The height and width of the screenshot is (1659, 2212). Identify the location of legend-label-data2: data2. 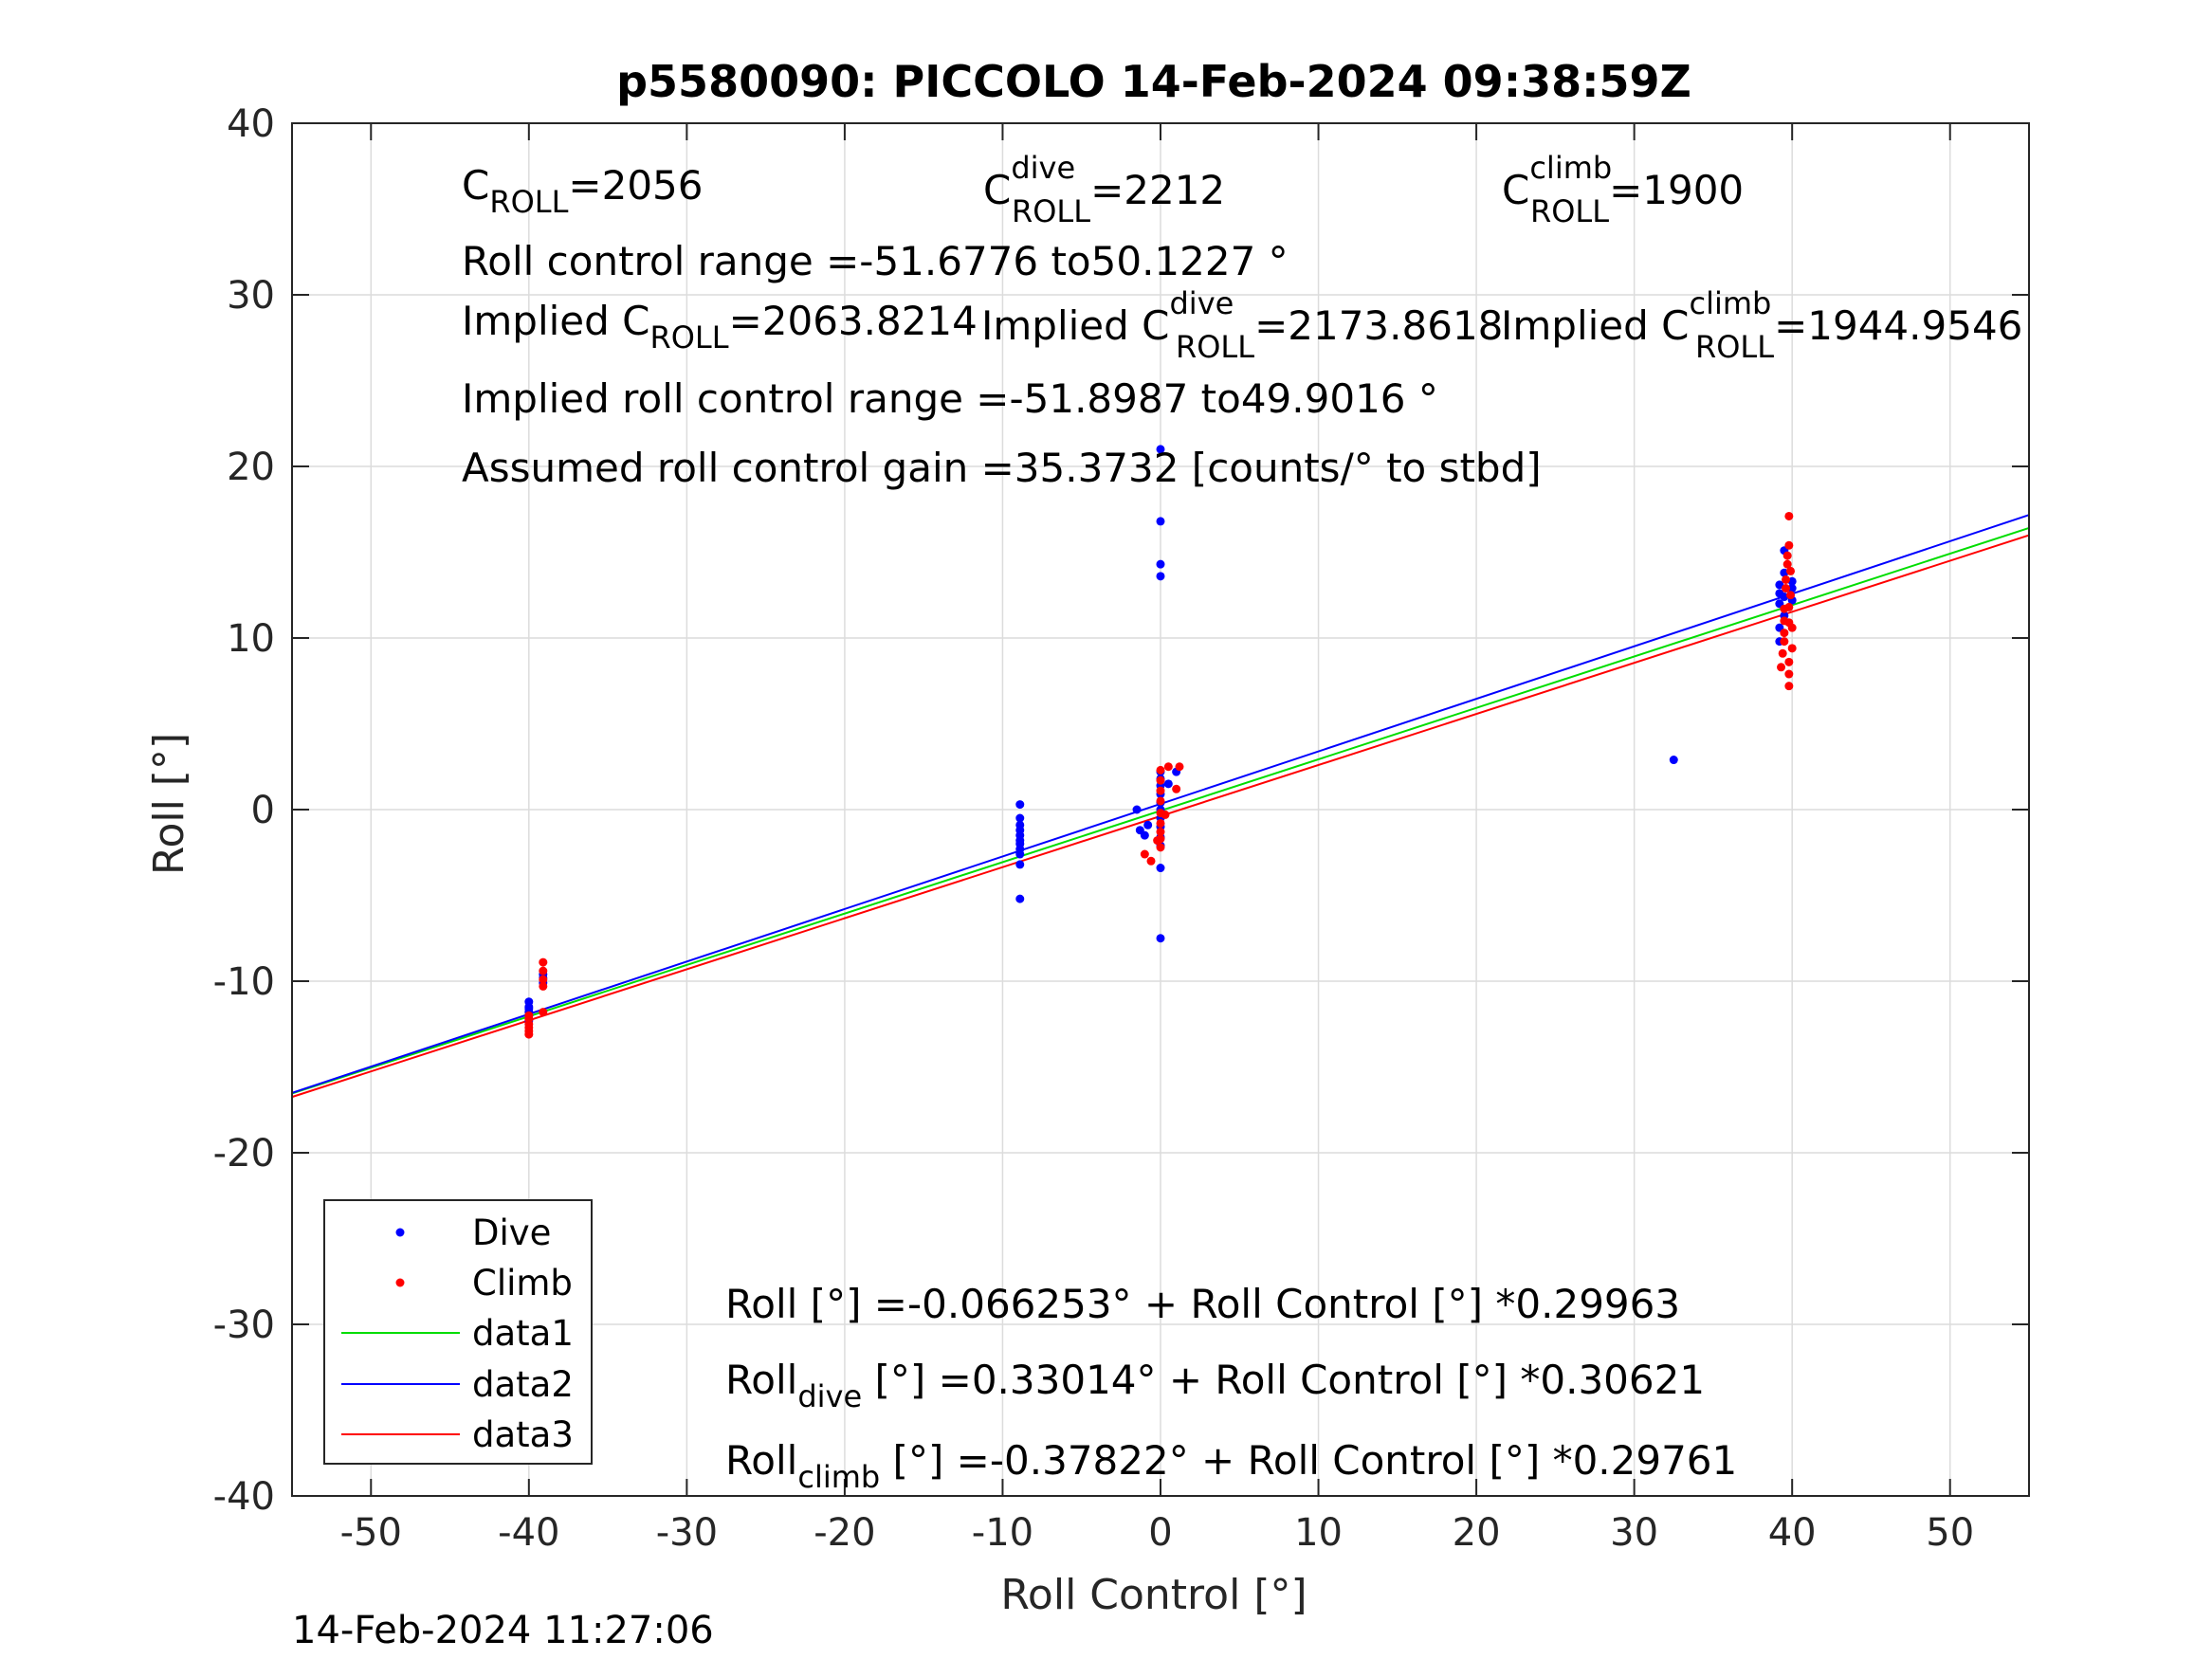
(523, 1384).